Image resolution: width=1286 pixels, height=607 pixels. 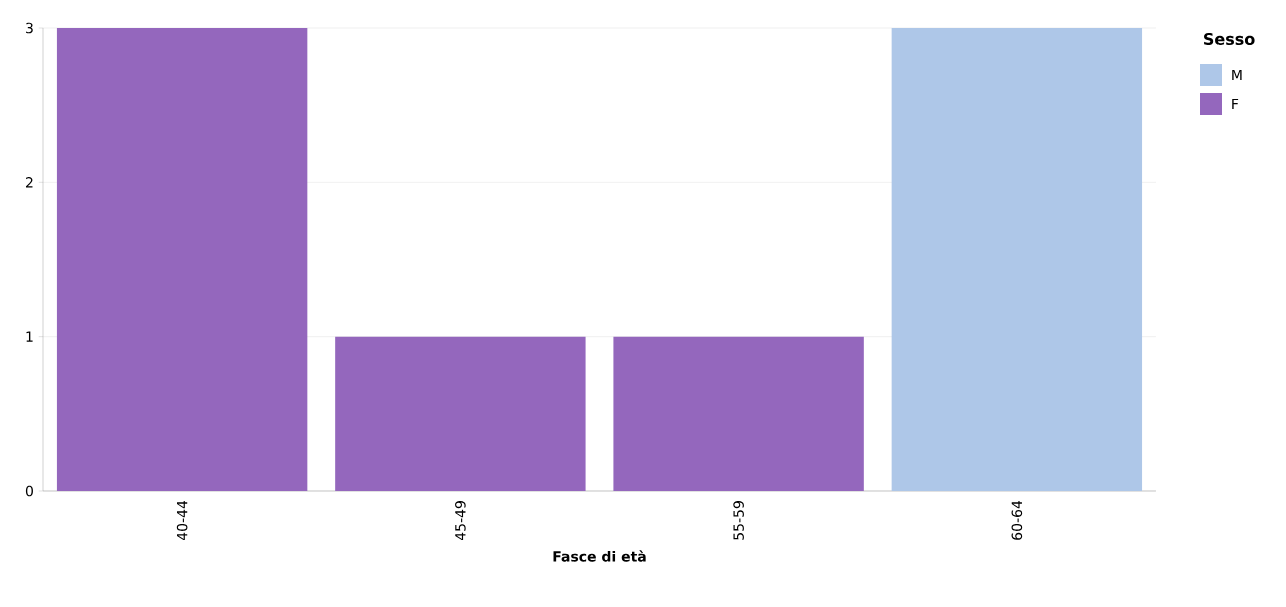 I want to click on y-tick-label: 2, so click(x=29, y=182).